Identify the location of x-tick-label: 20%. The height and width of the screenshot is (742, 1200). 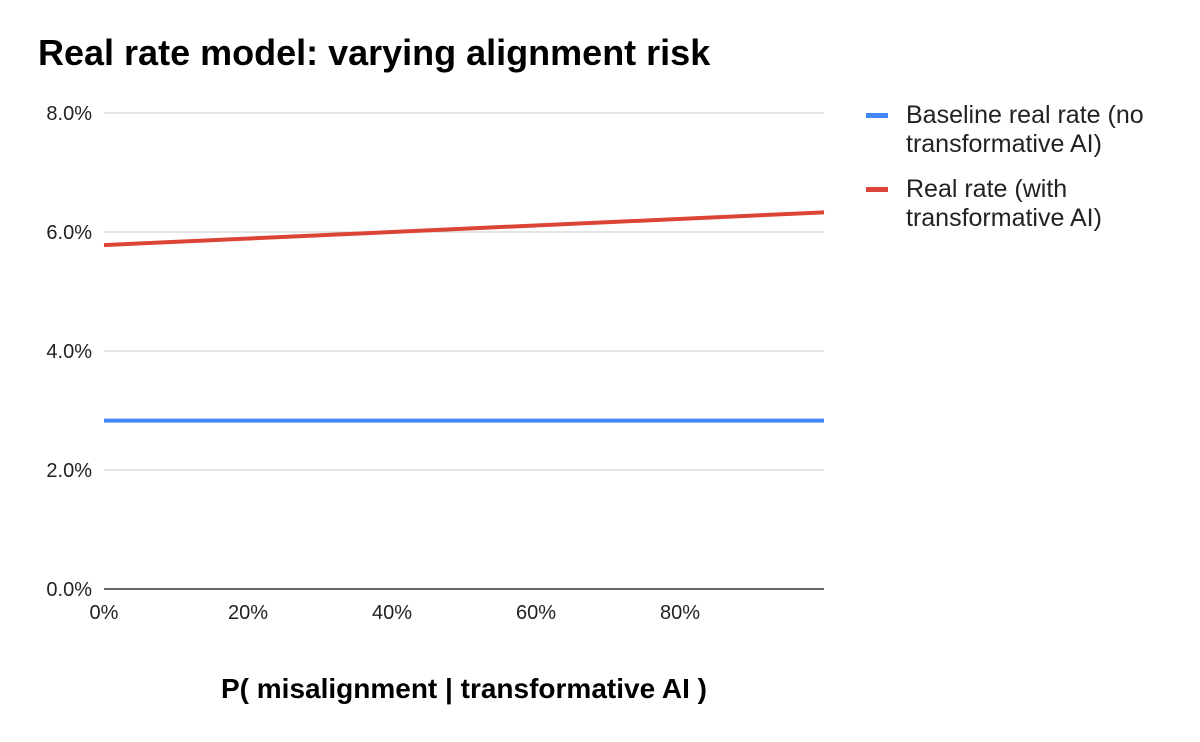
(248, 613).